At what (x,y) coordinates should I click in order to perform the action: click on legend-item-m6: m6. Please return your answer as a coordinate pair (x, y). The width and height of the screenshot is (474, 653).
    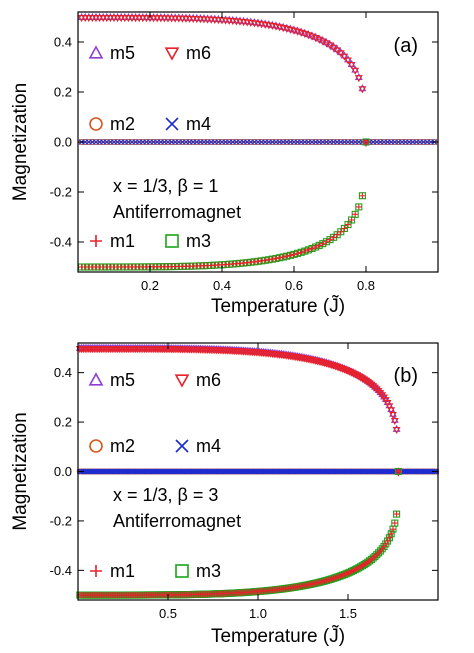
    Looking at the image, I should click on (187, 53).